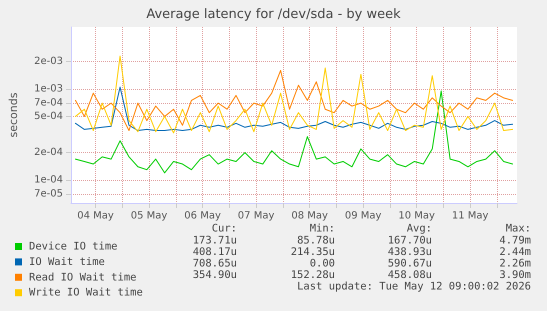 The height and width of the screenshot is (311, 547). What do you see at coordinates (95, 216) in the screenshot?
I see `x-tick-label: 04 May` at bounding box center [95, 216].